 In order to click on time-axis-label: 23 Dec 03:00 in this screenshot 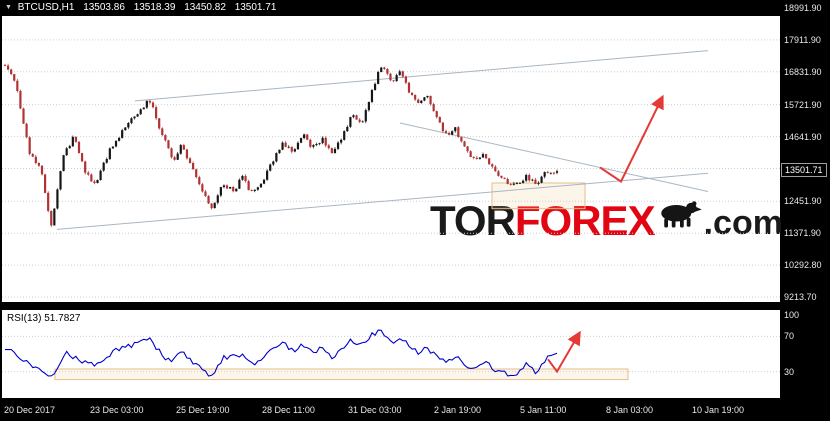, I will do `click(117, 410)`.